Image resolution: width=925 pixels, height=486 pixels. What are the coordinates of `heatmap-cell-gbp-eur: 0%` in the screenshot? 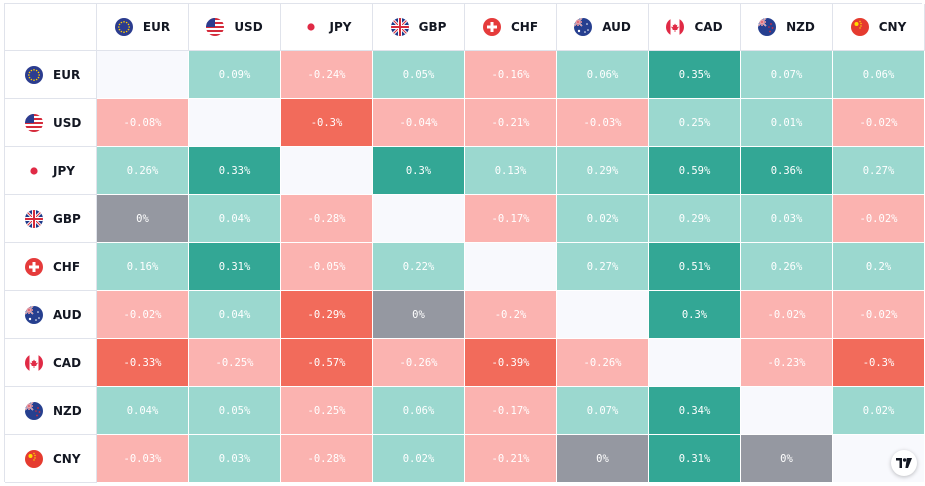 It's located at (143, 219).